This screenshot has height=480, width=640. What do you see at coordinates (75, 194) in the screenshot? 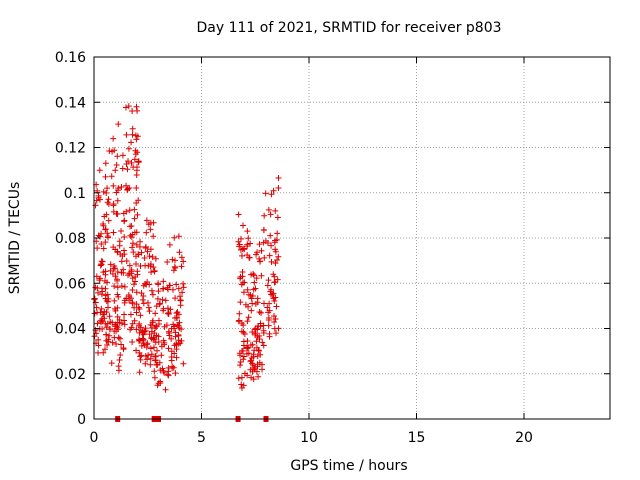
I see `y-tick-label: 0.1` at bounding box center [75, 194].